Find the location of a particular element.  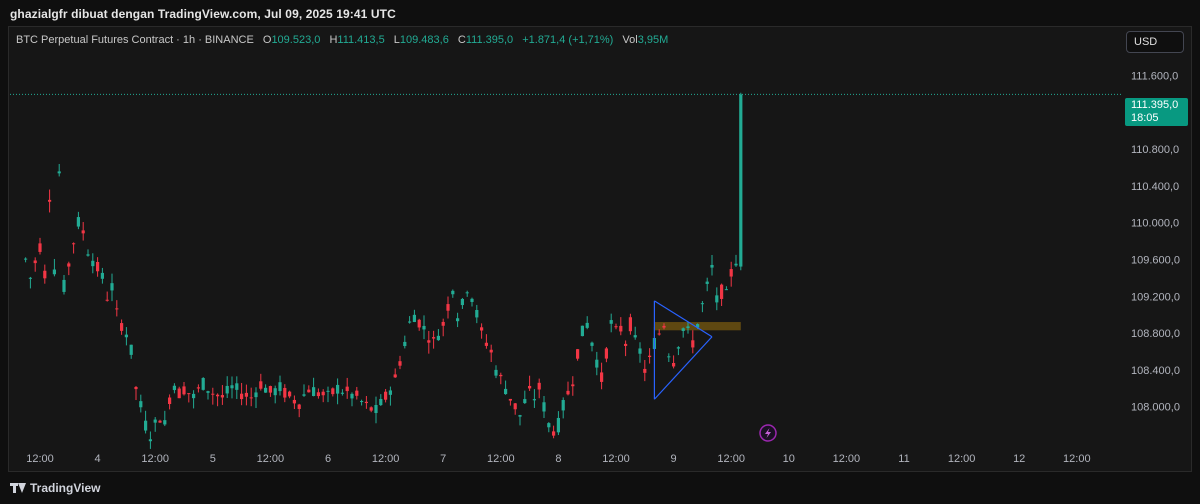

y-tick-label: 111.600,0 is located at coordinates (1154, 77).